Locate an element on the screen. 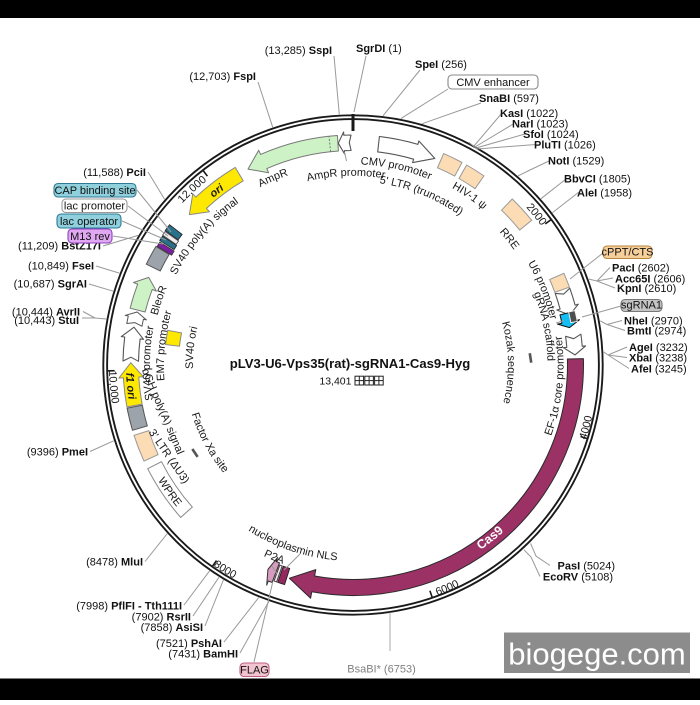  svg-text: (7998) PflFI - Tth111I is located at coordinates (129, 607).